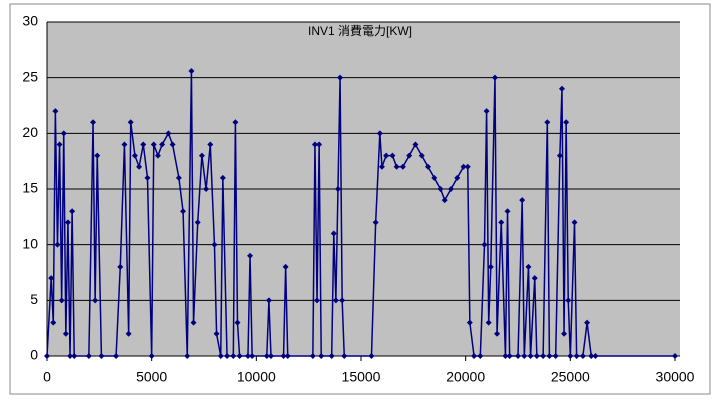 This screenshot has width=718, height=406. What do you see at coordinates (361, 377) in the screenshot?
I see `x-tick-label: 15000` at bounding box center [361, 377].